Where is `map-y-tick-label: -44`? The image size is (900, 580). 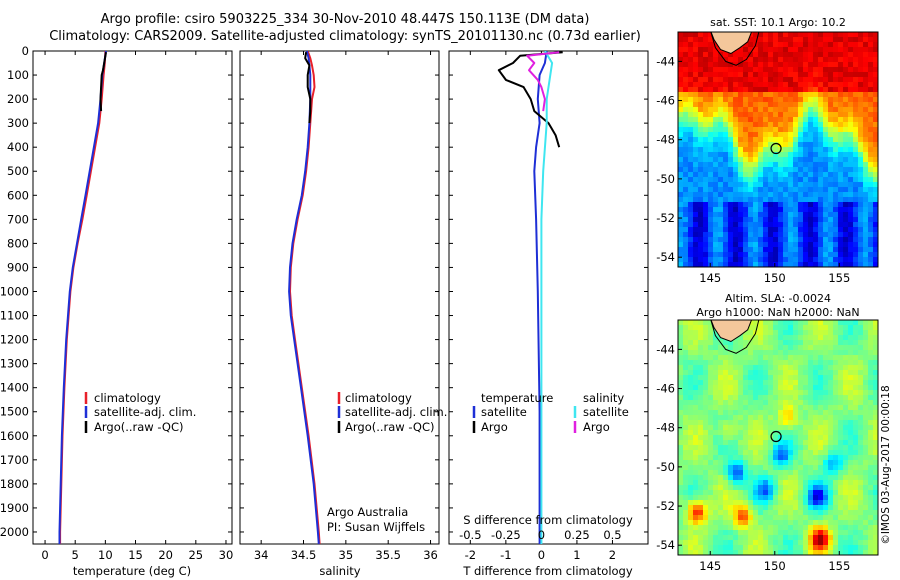
map-y-tick-label: -44 is located at coordinates (665, 61).